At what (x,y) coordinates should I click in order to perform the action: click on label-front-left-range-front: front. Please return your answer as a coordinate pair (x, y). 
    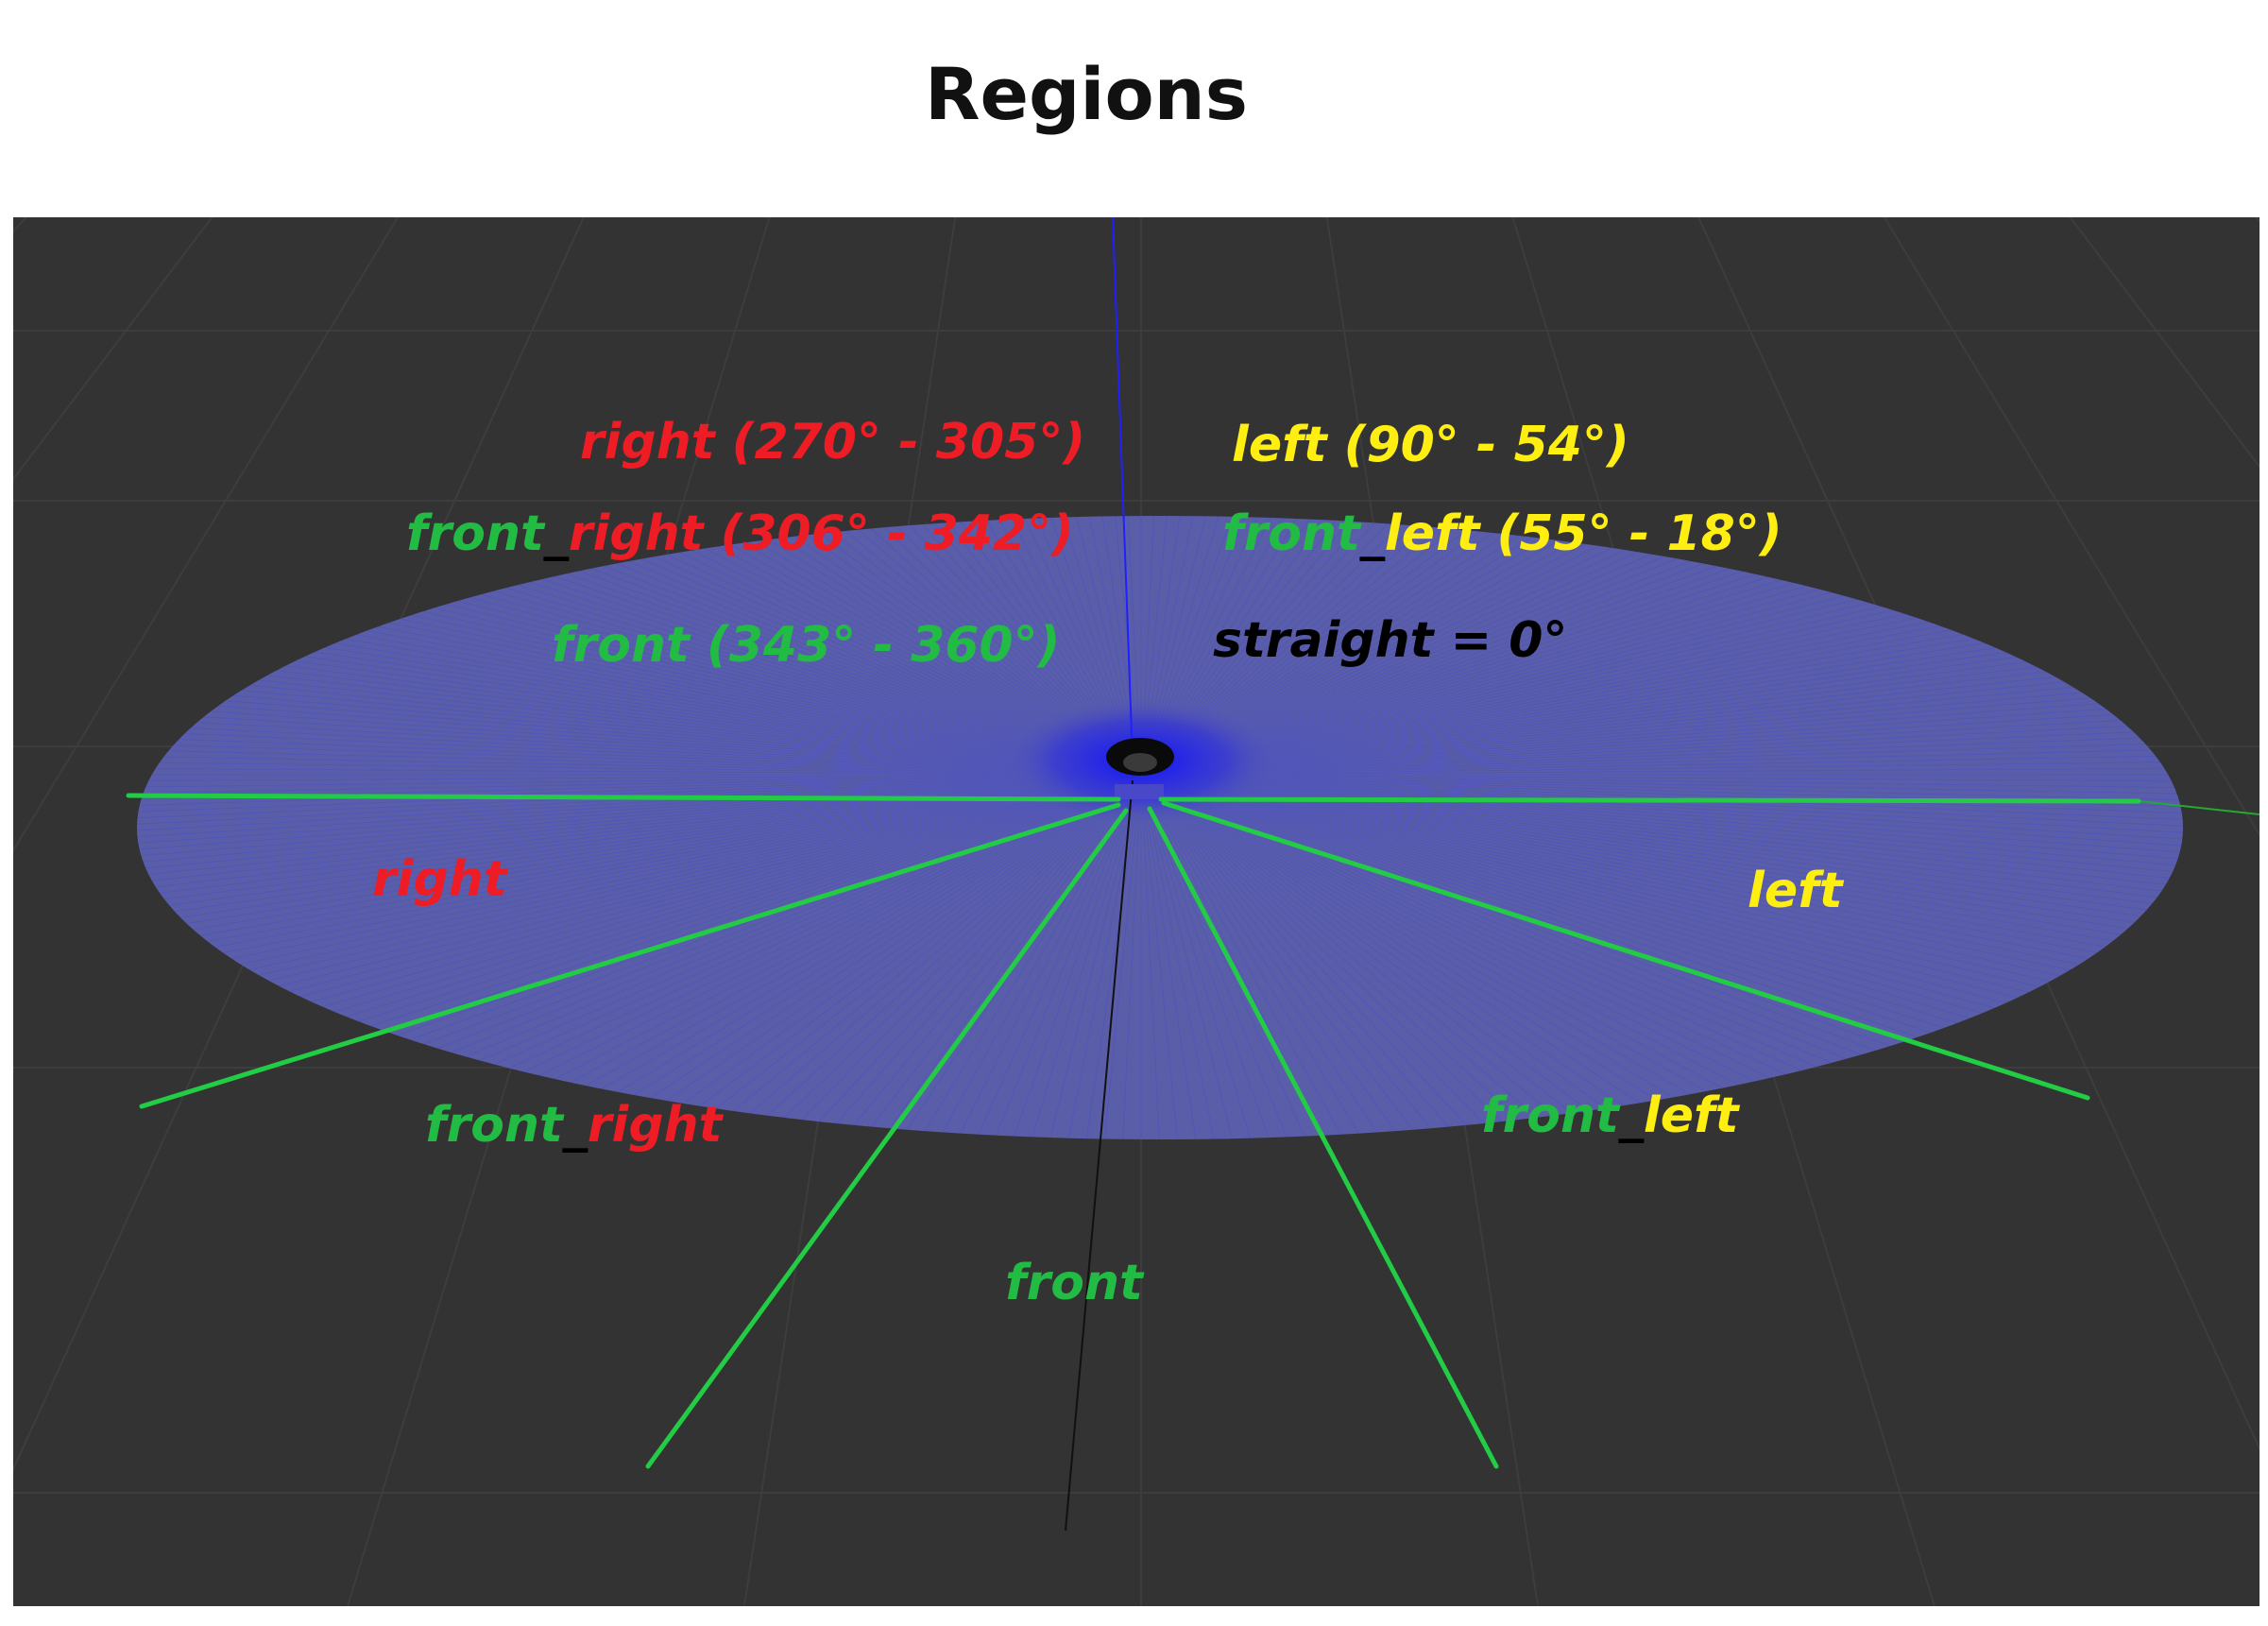
    Looking at the image, I should click on (1292, 533).